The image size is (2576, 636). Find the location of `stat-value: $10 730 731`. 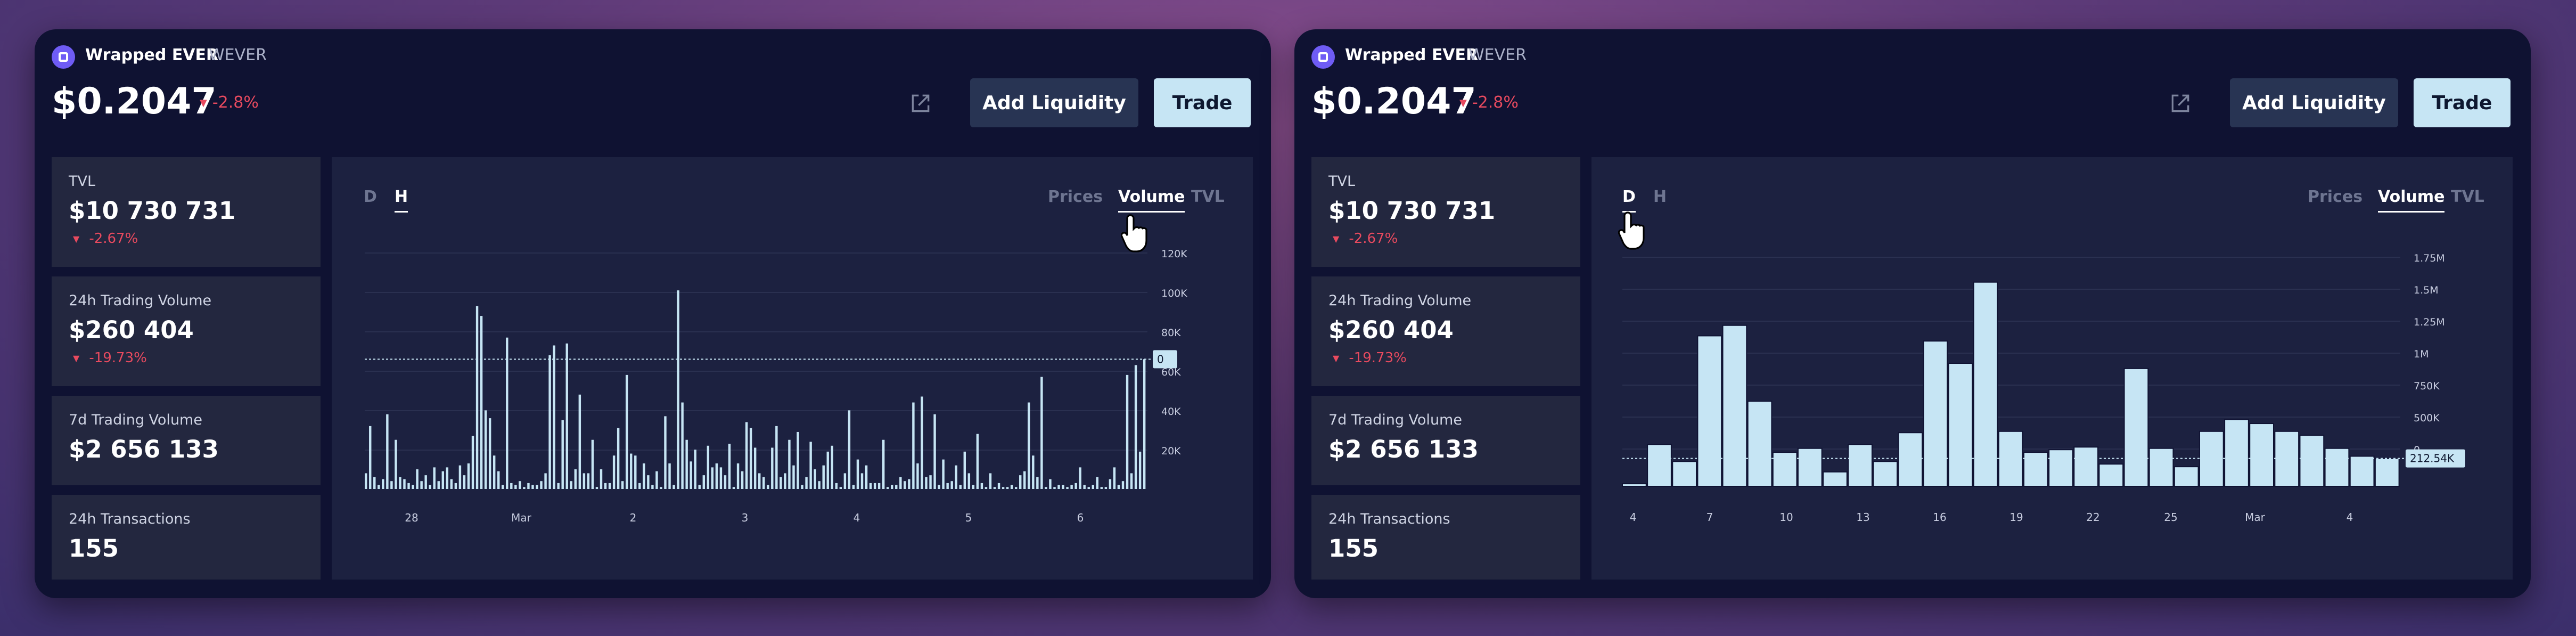

stat-value: $10 730 731 is located at coordinates (1412, 211).